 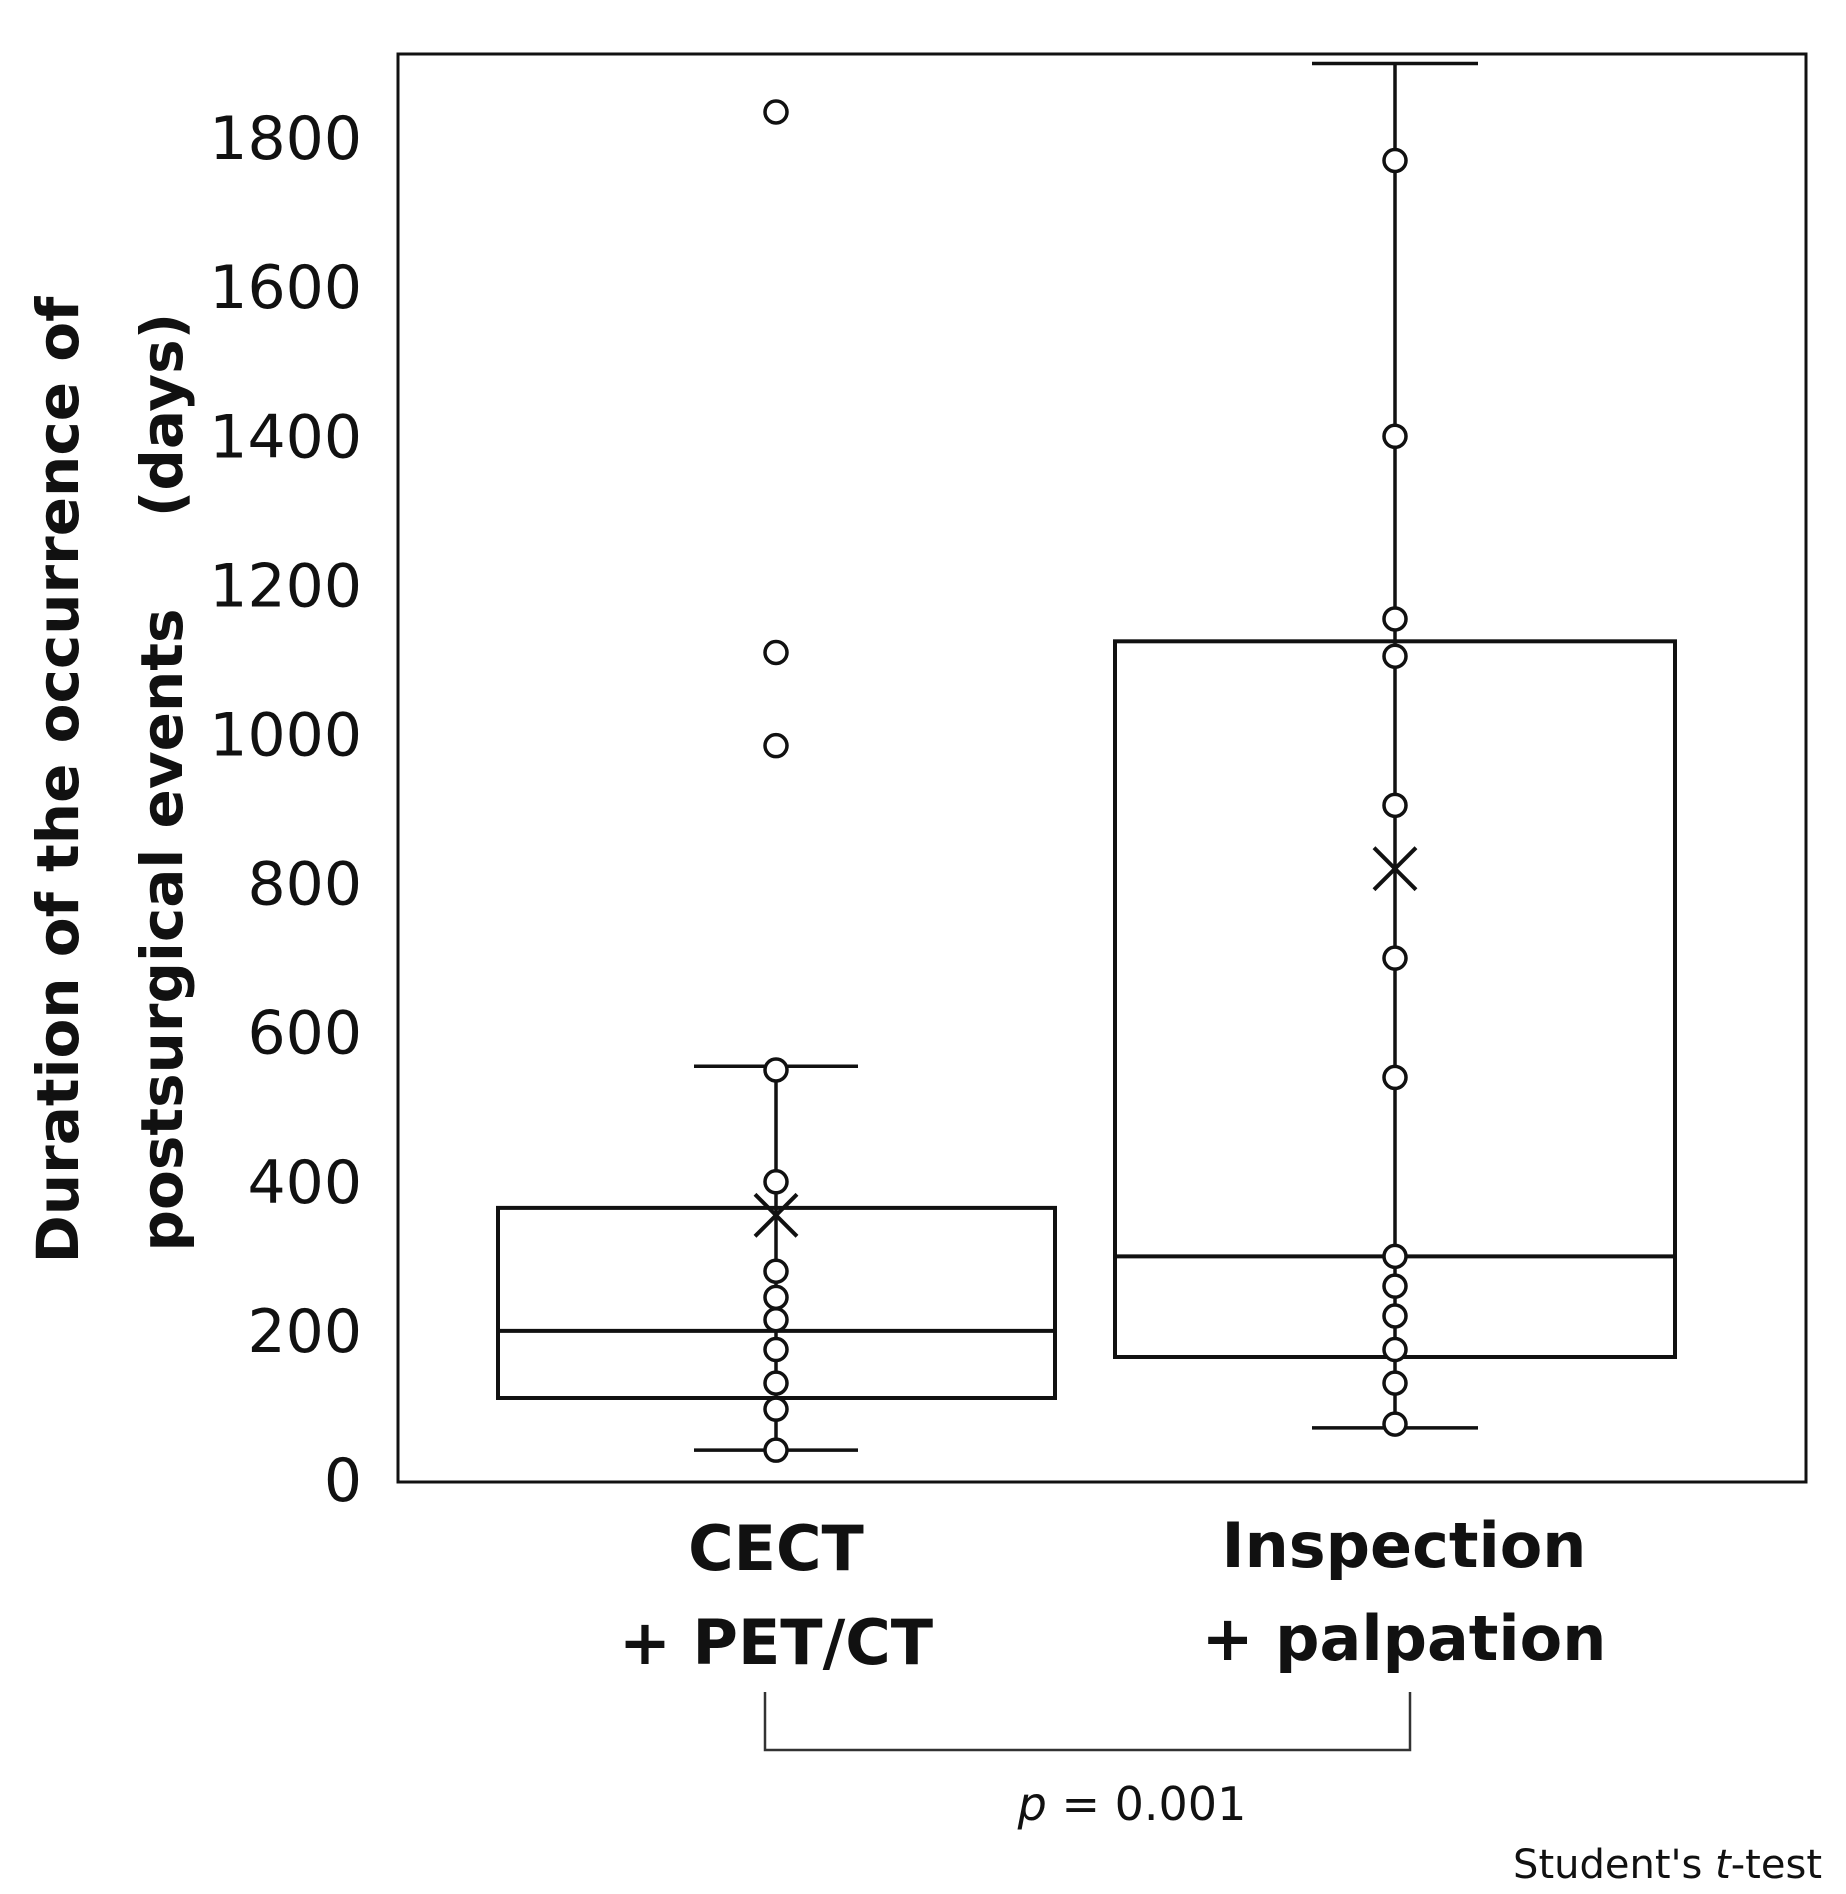 I want to click on y-tick-label: 200, so click(x=304, y=1332).